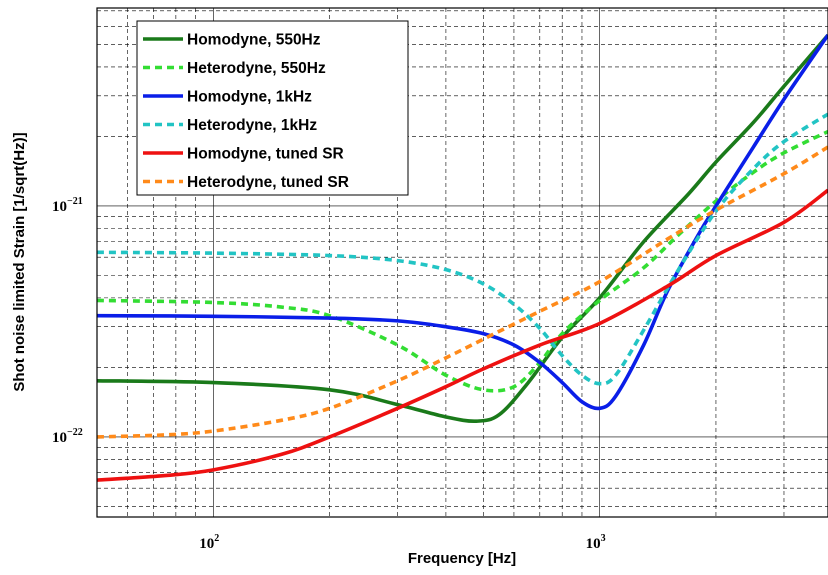 The height and width of the screenshot is (575, 828). Describe the element at coordinates (268, 182) in the screenshot. I see `legend-label-heterodyne-tuned-sr: Heterodyne, tuned SR` at that location.